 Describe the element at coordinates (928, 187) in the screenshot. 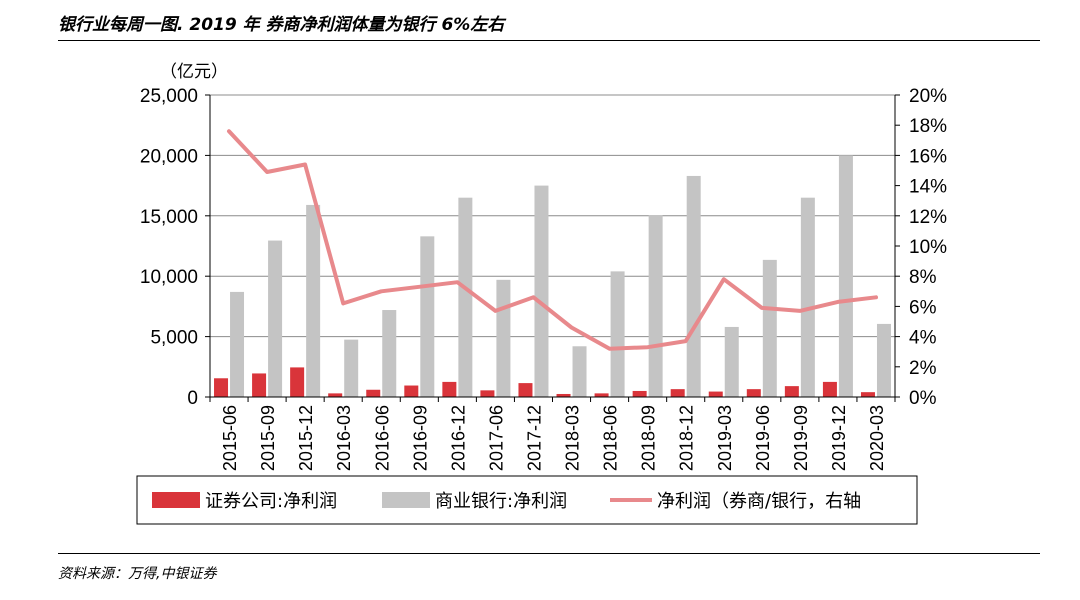

I see `y-right-tick-label: 14%` at that location.